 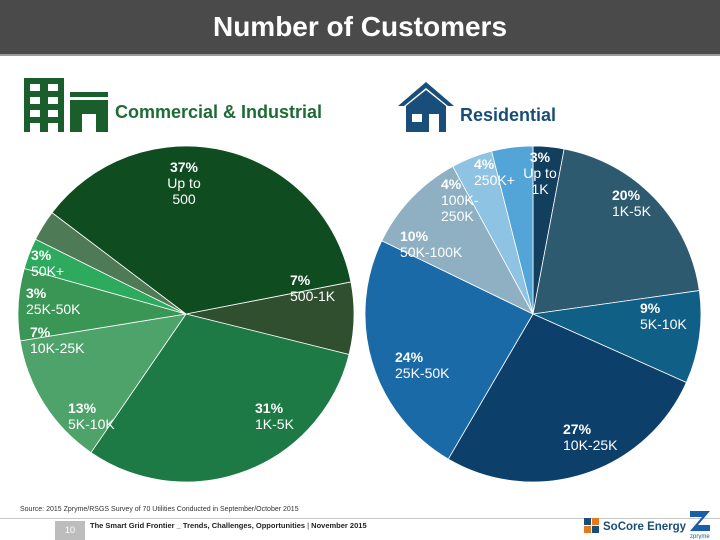 What do you see at coordinates (184, 167) in the screenshot?
I see `commercial-slice-pct-6: 37%` at bounding box center [184, 167].